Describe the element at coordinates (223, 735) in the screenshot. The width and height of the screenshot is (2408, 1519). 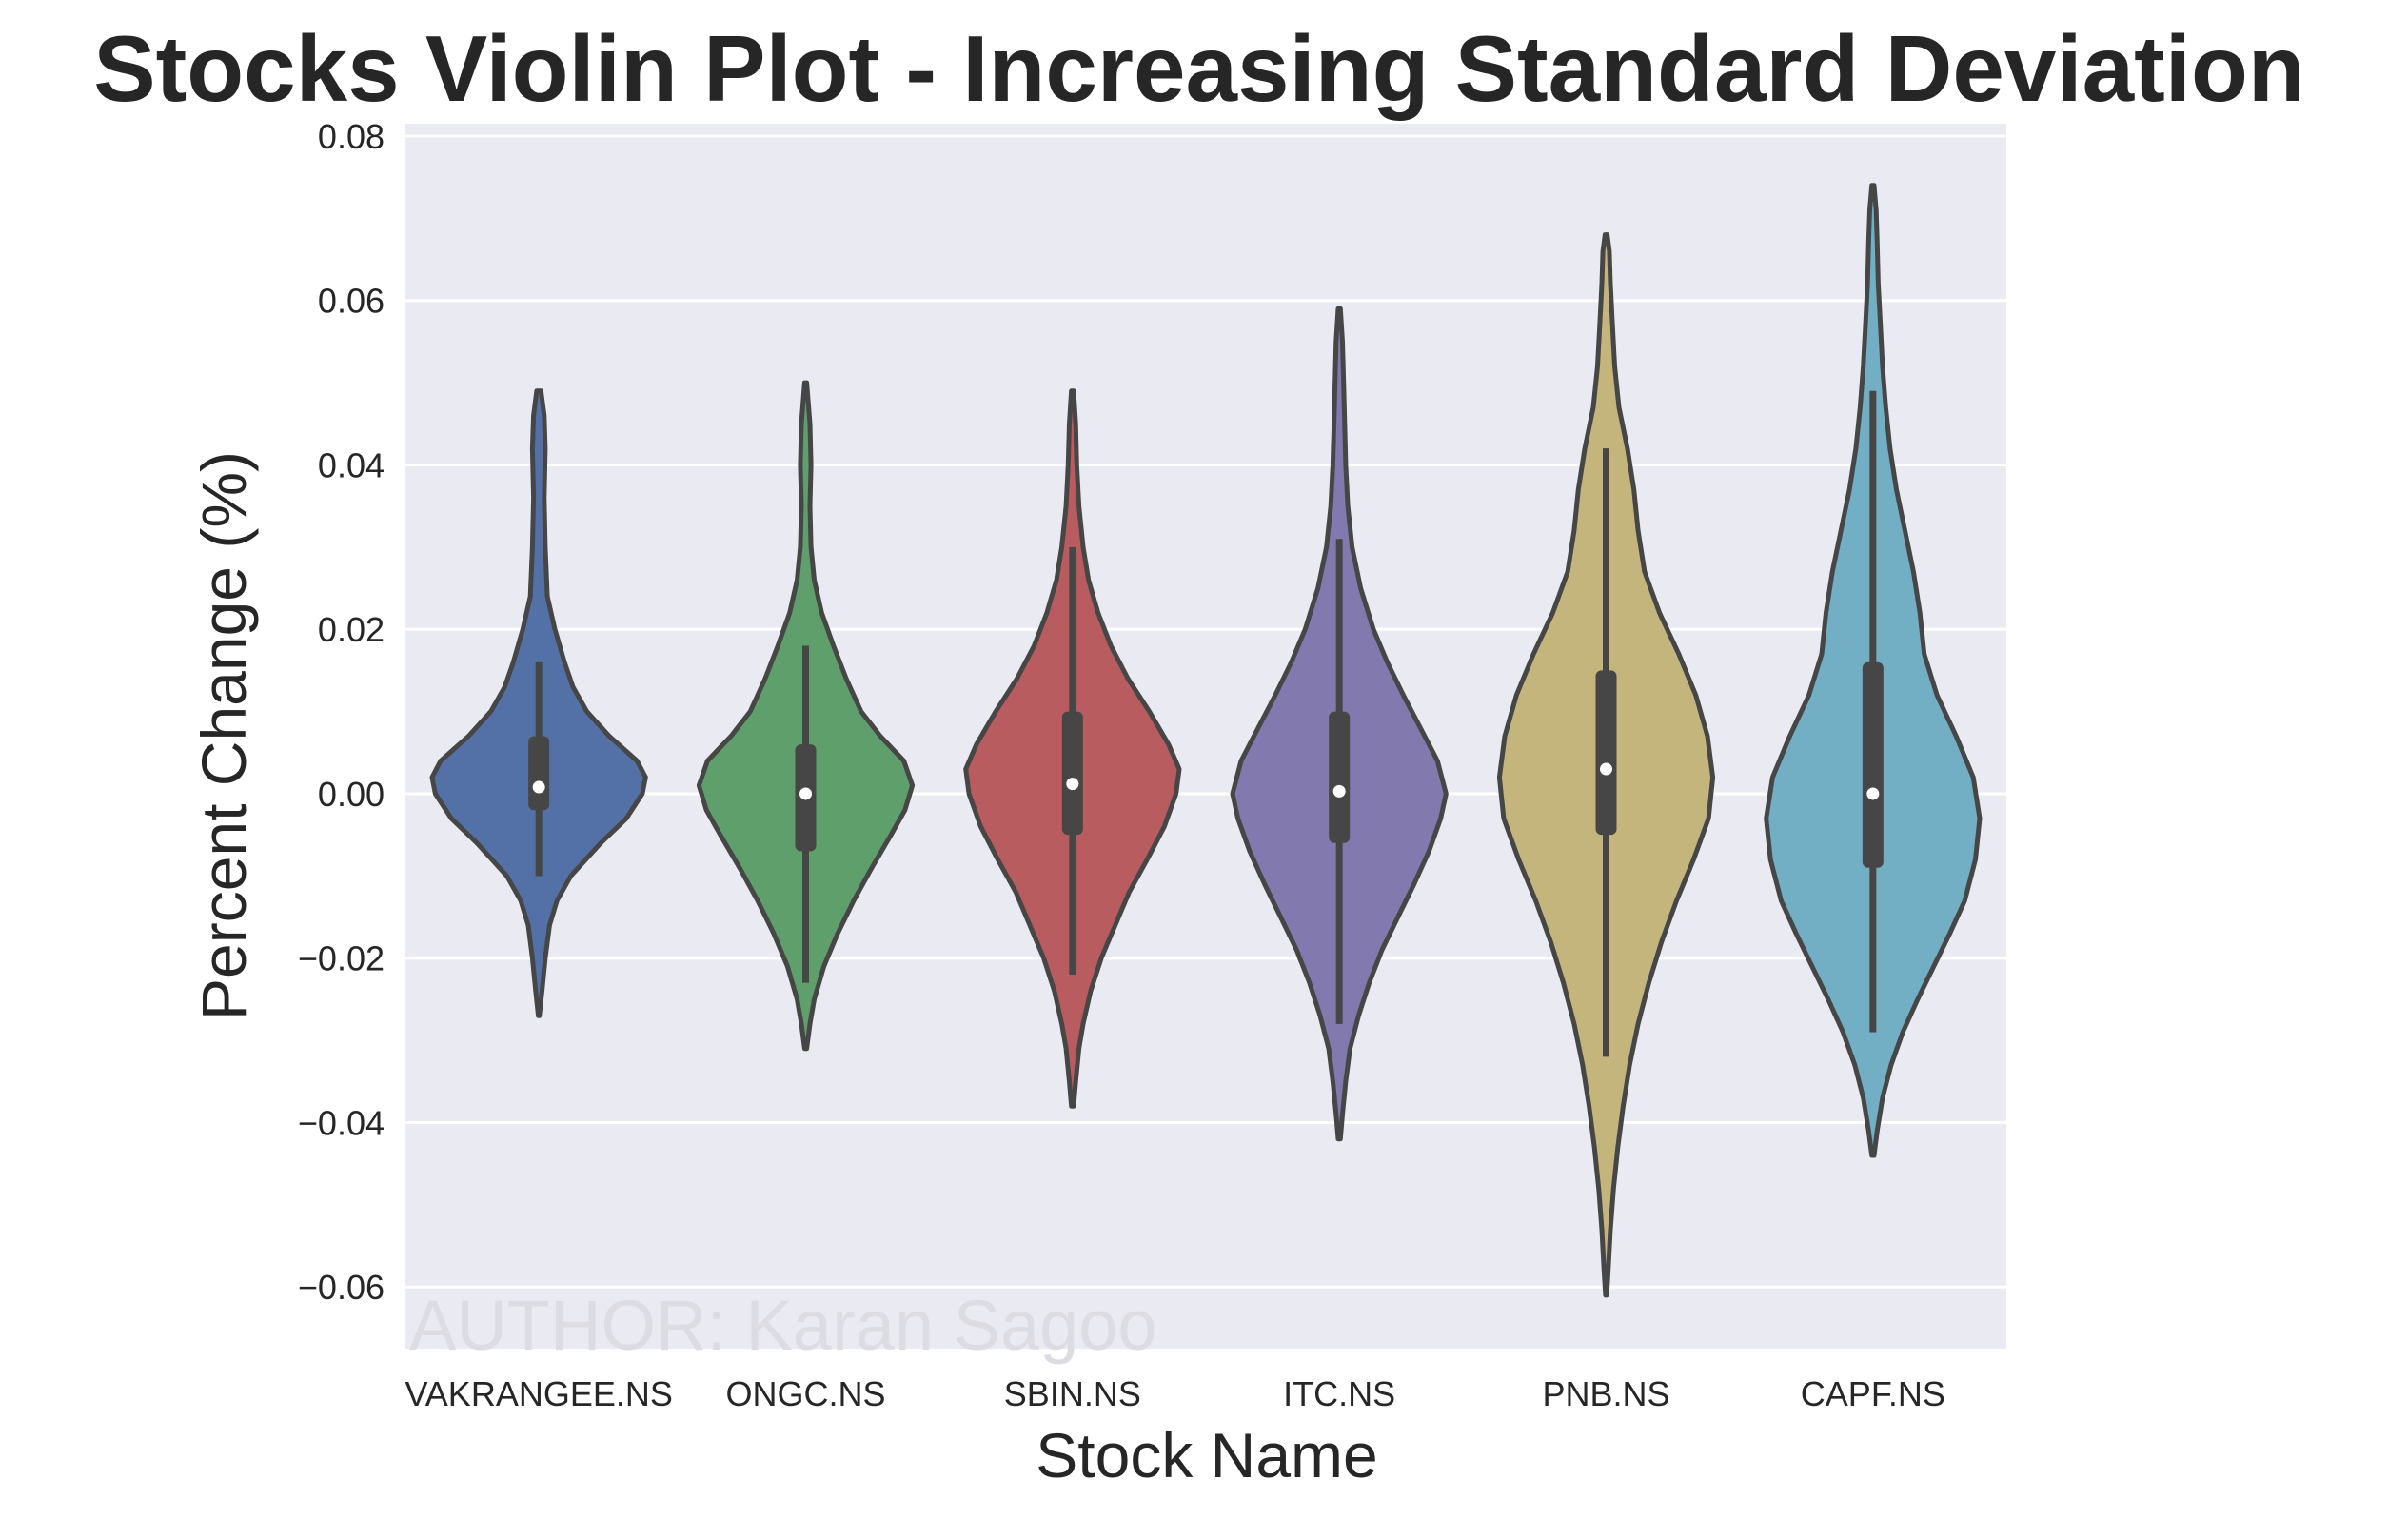
I see `y-axis-label: Percent Change (%)` at that location.